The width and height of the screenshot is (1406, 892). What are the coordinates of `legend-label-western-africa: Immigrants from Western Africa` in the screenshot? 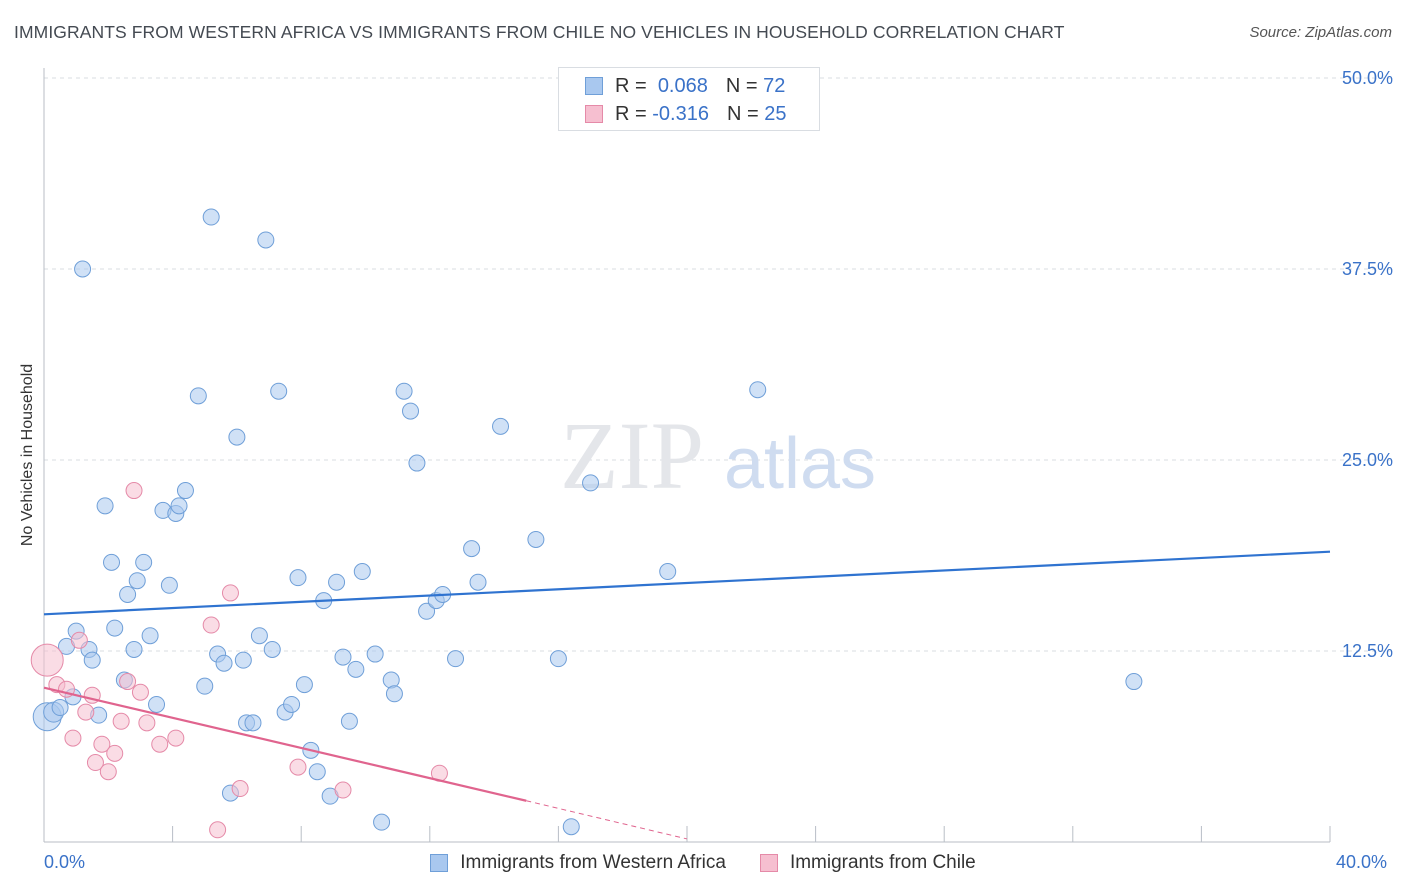 It's located at (593, 862).